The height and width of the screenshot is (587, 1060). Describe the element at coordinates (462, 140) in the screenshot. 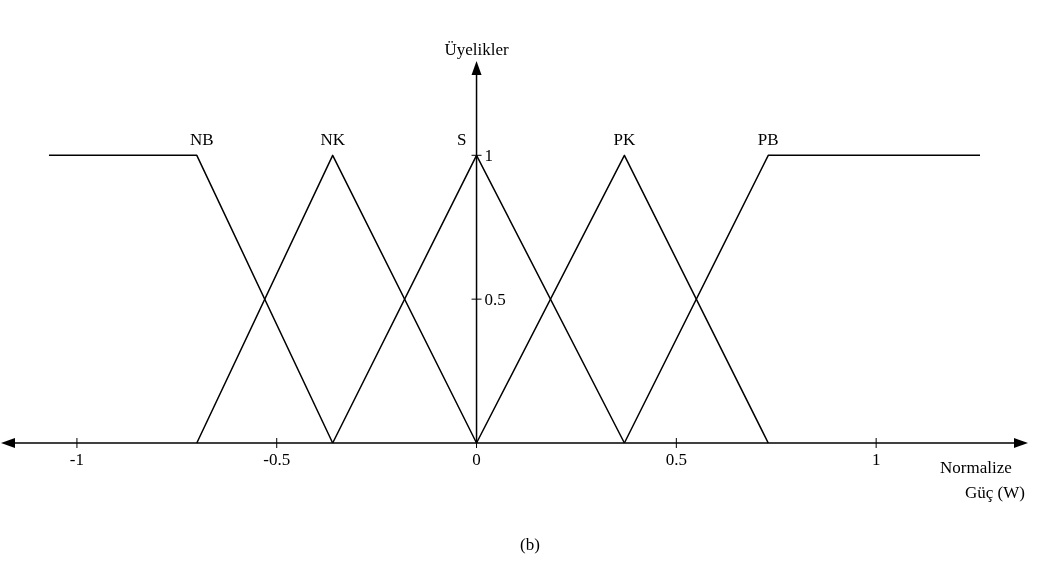

I see `series-label: S` at that location.